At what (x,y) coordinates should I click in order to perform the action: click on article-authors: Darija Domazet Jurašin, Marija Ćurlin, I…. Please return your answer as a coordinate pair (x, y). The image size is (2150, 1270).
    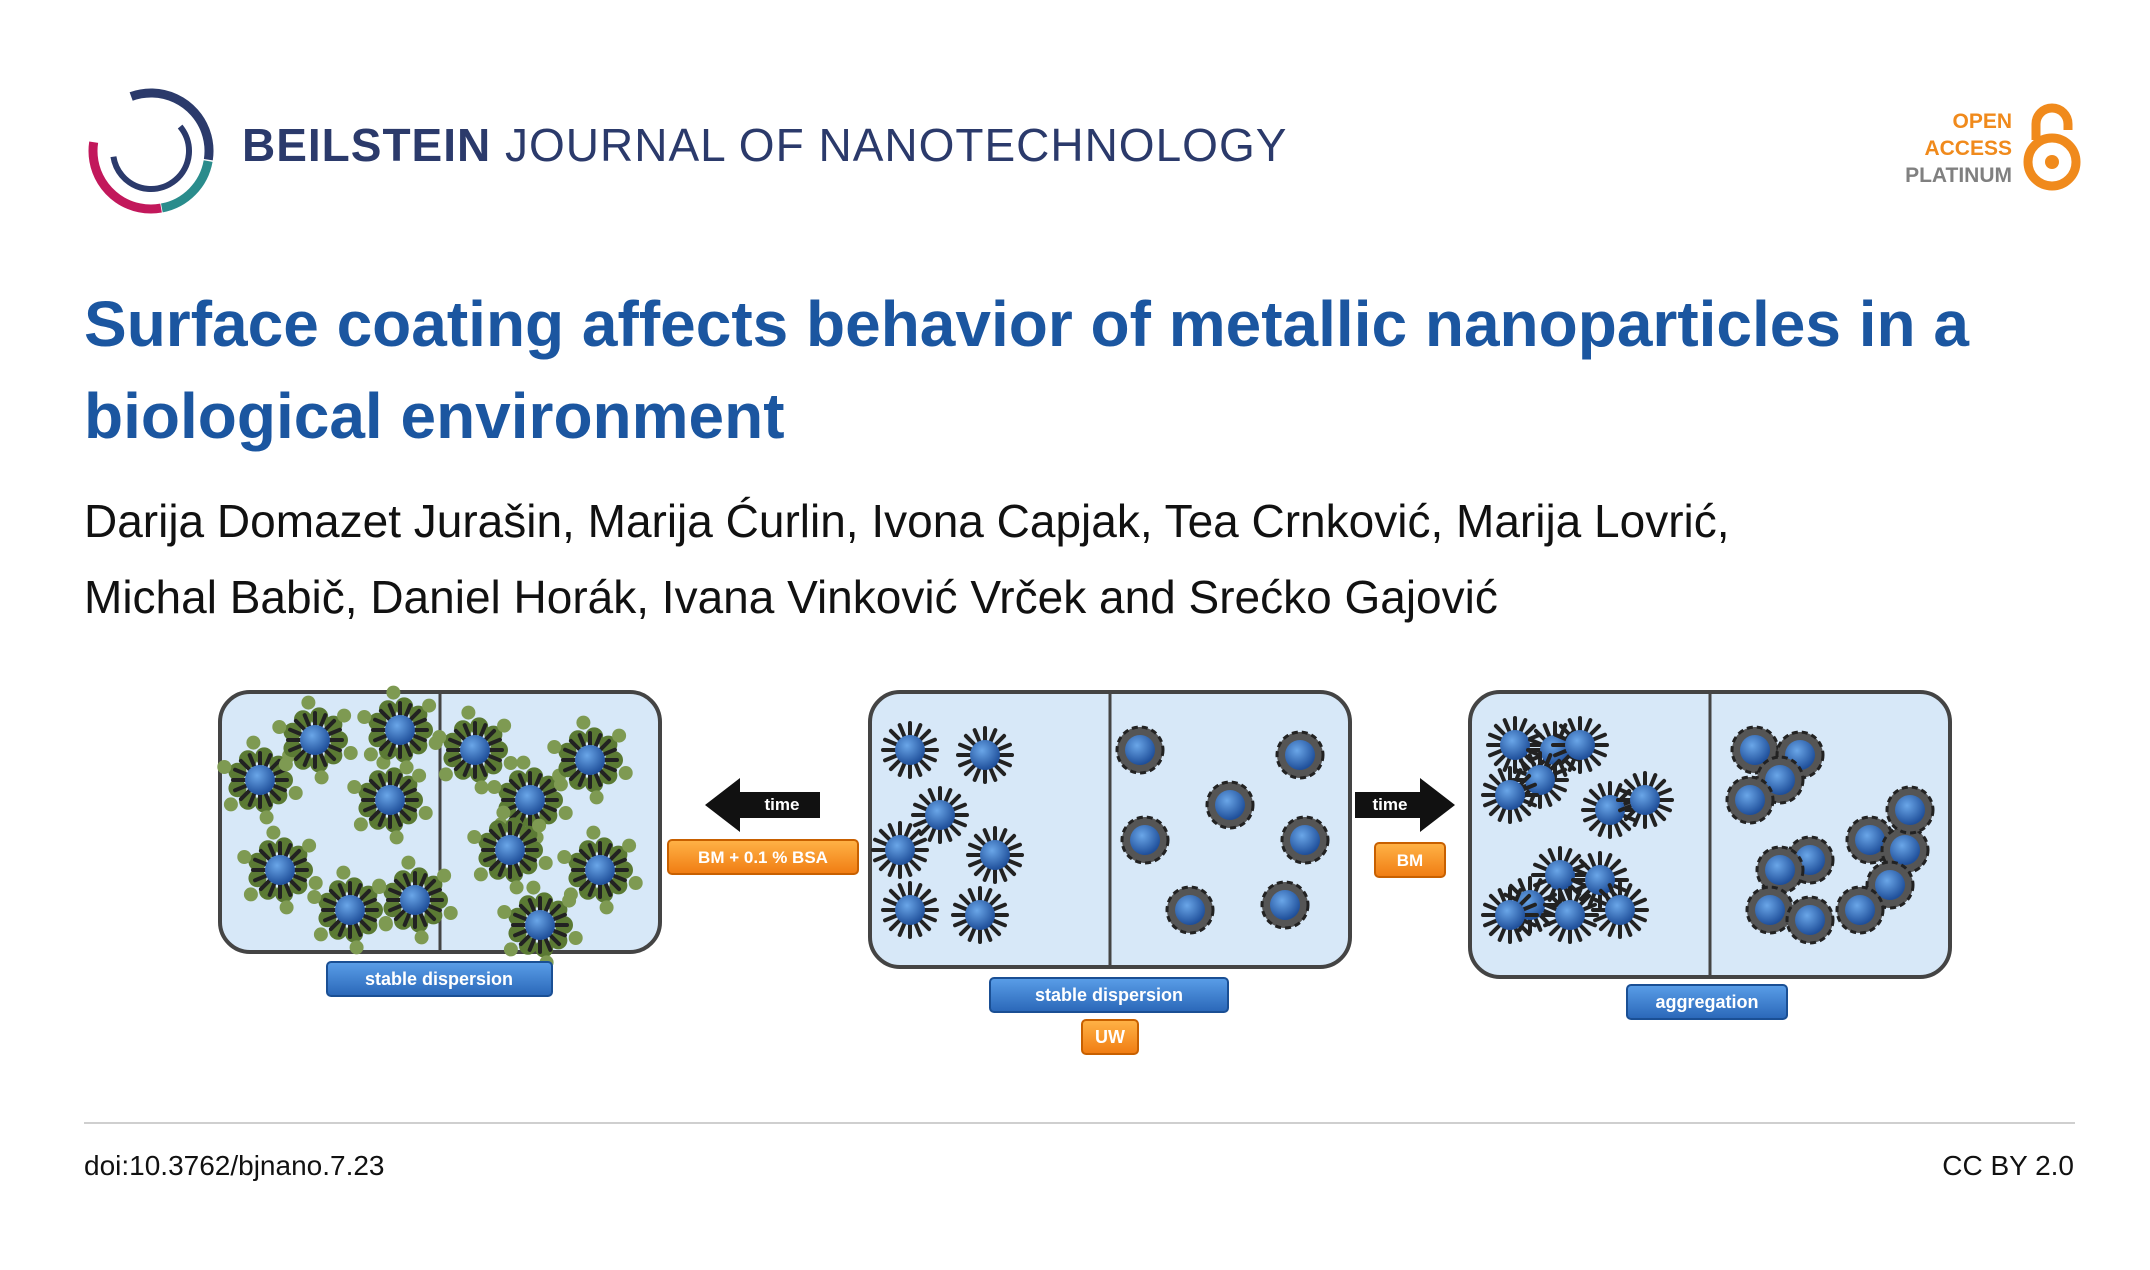
    Looking at the image, I should click on (1074, 559).